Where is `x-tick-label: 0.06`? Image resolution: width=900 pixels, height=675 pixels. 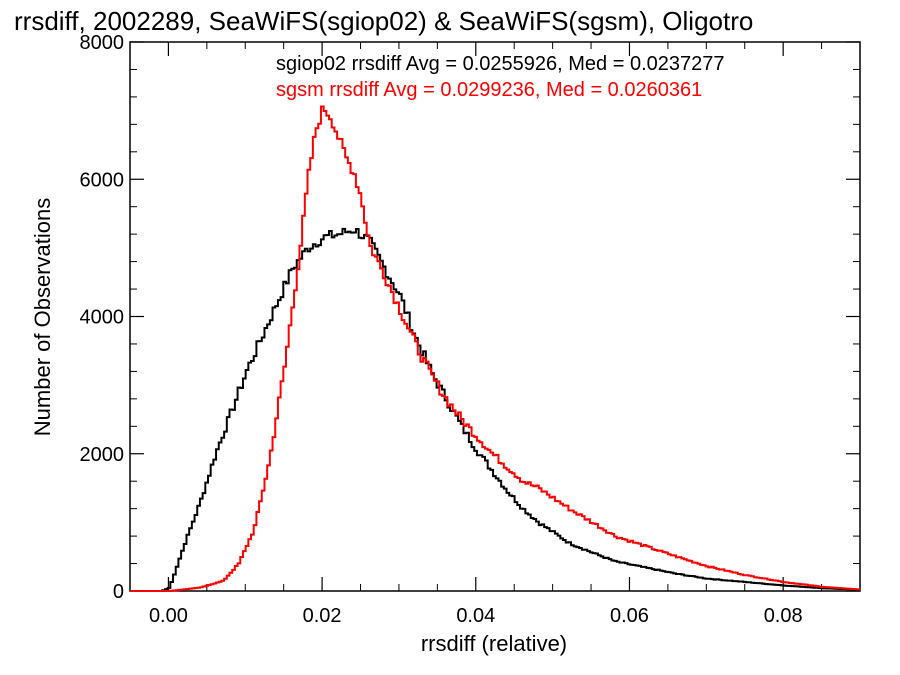 x-tick-label: 0.06 is located at coordinates (629, 616).